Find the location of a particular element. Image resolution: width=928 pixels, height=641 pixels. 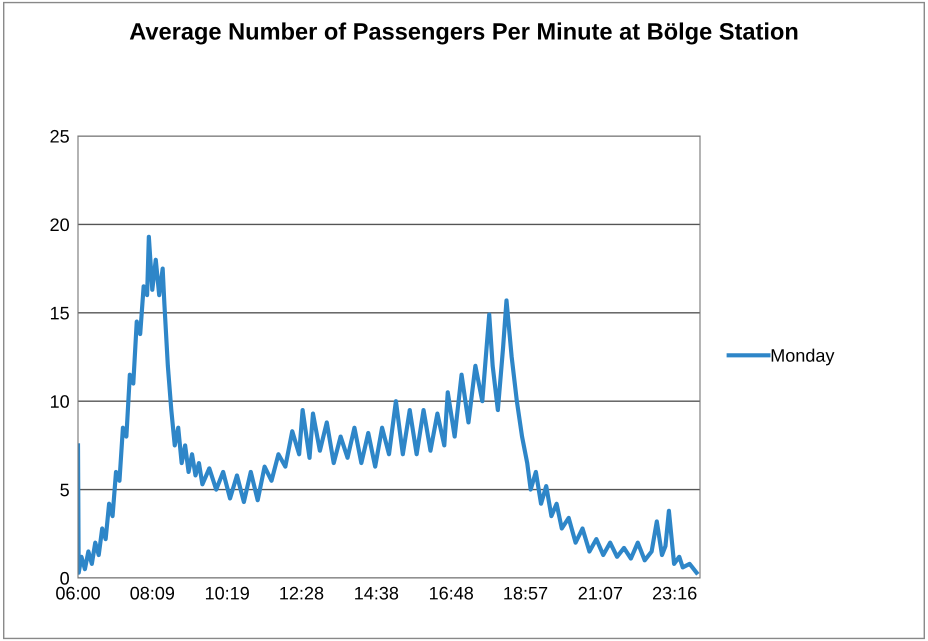

y-tick-label: 5 is located at coordinates (64, 490).